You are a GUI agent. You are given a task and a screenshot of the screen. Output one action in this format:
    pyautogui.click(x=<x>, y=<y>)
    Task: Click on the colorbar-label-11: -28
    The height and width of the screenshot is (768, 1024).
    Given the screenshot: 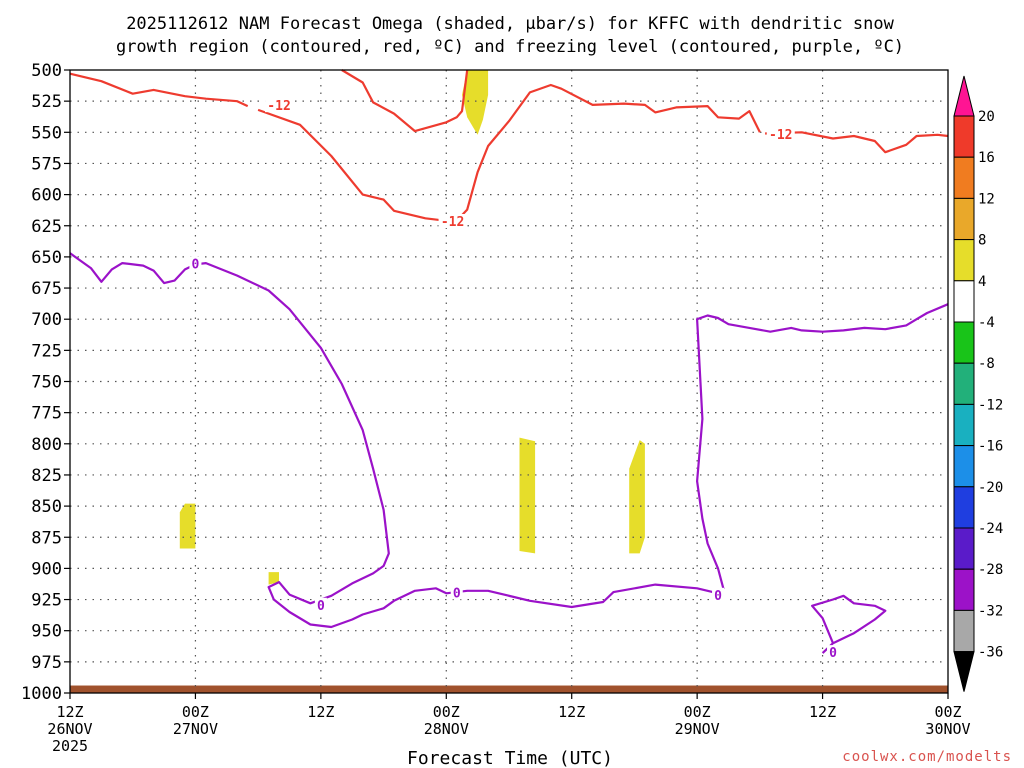 What is the action you would take?
    pyautogui.click(x=990, y=570)
    